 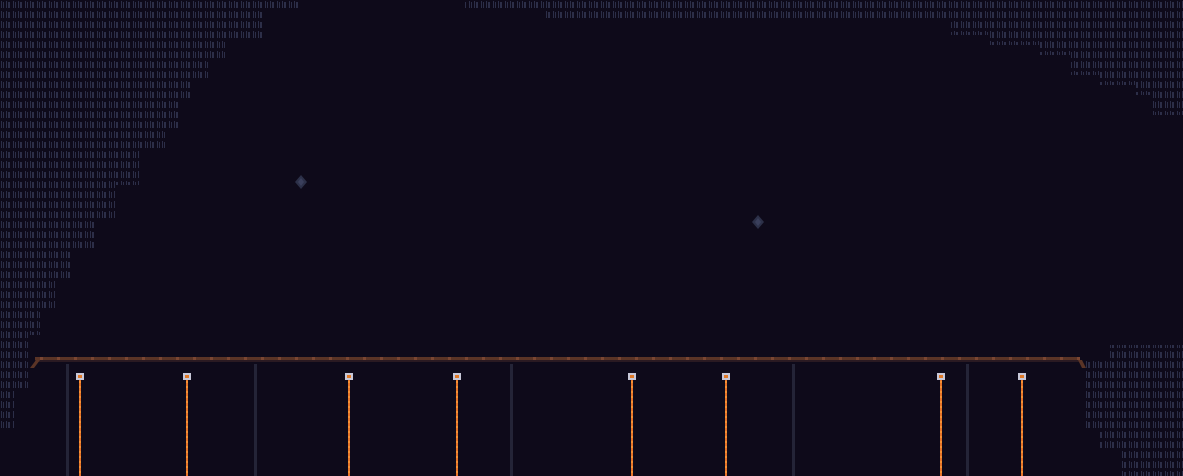 I want to click on wall-top-right, so click(x=824, y=57).